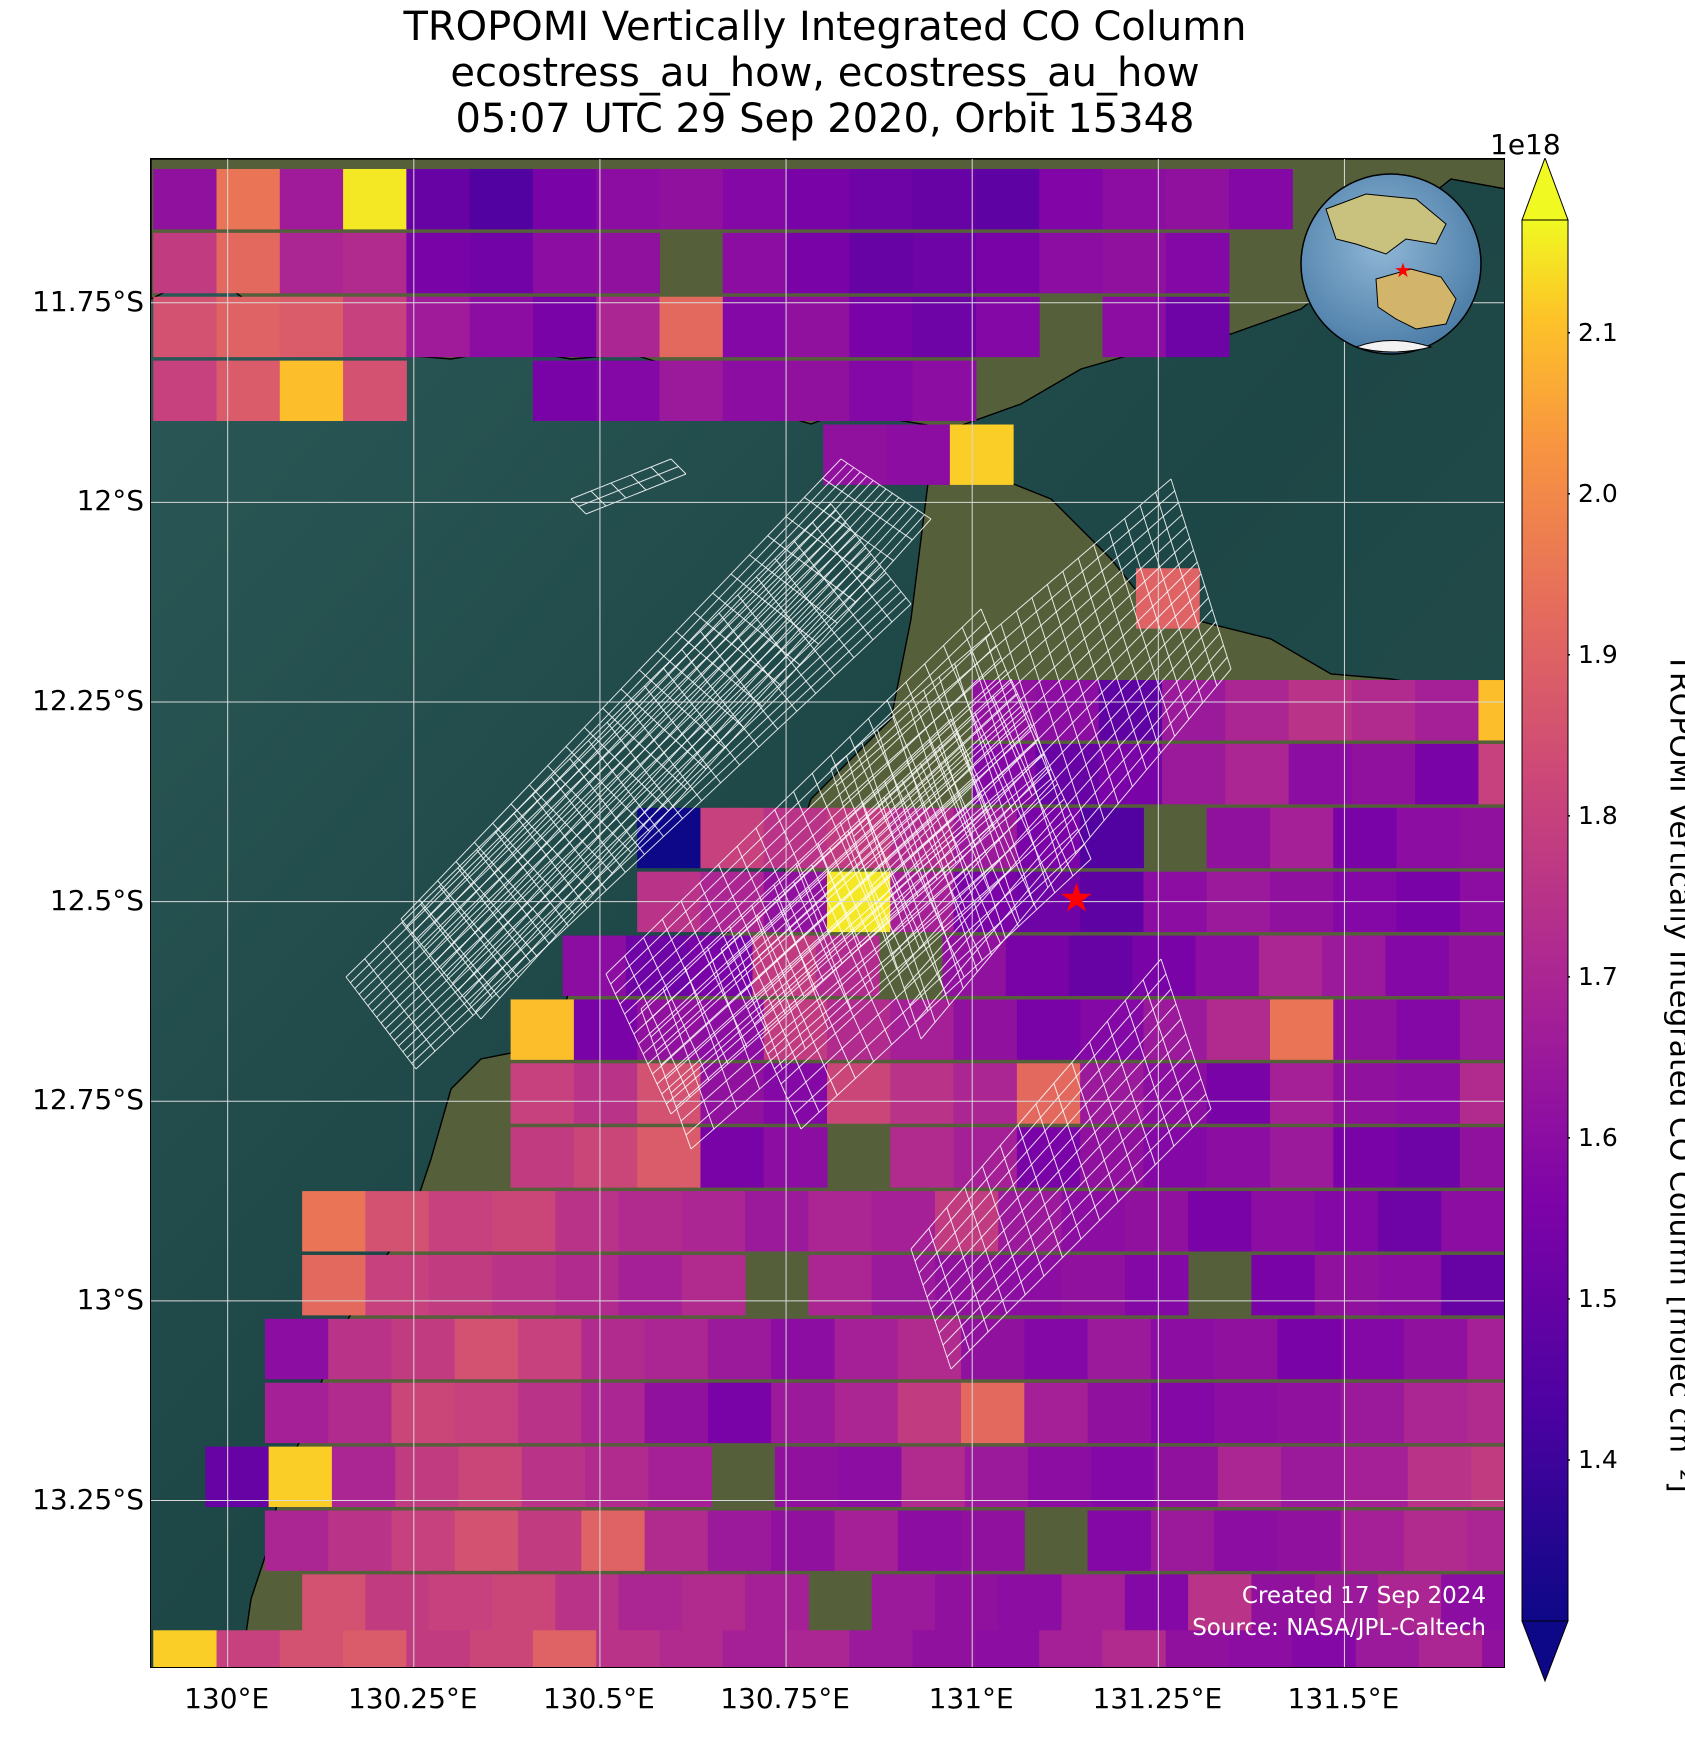 This screenshot has height=1748, width=1685. I want to click on title-line-2: ecostress_au_how, ecostress_au_how, so click(825, 73).